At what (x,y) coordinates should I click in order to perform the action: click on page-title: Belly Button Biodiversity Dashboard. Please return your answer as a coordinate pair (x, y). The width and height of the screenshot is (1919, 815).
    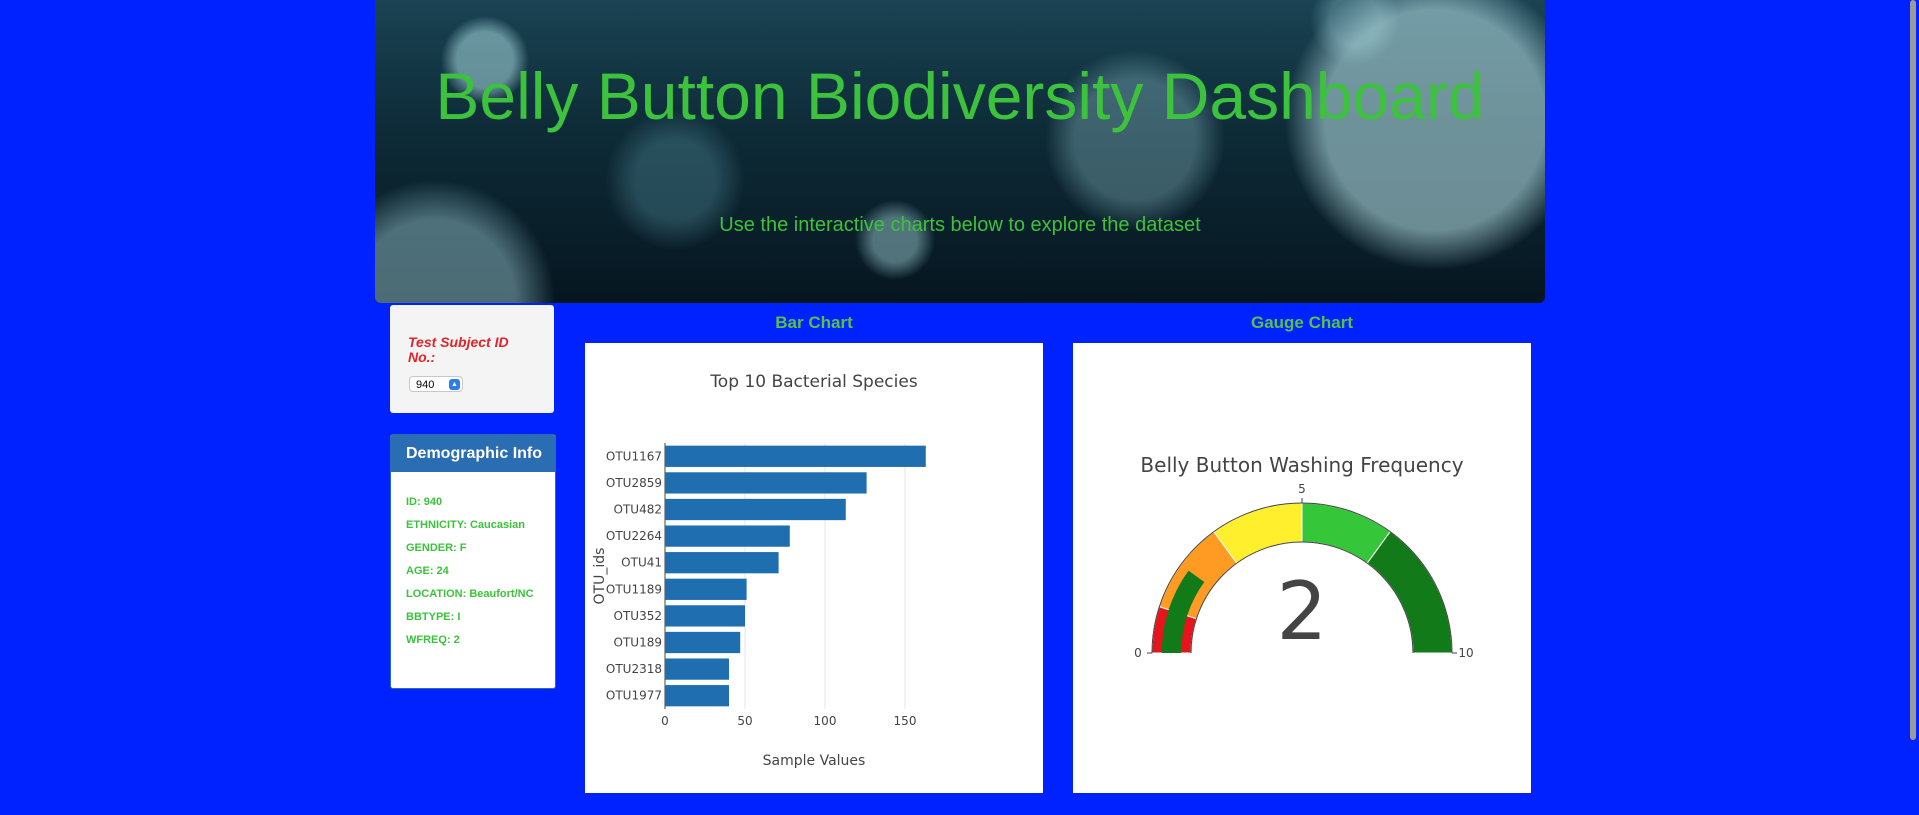
    Looking at the image, I should click on (960, 96).